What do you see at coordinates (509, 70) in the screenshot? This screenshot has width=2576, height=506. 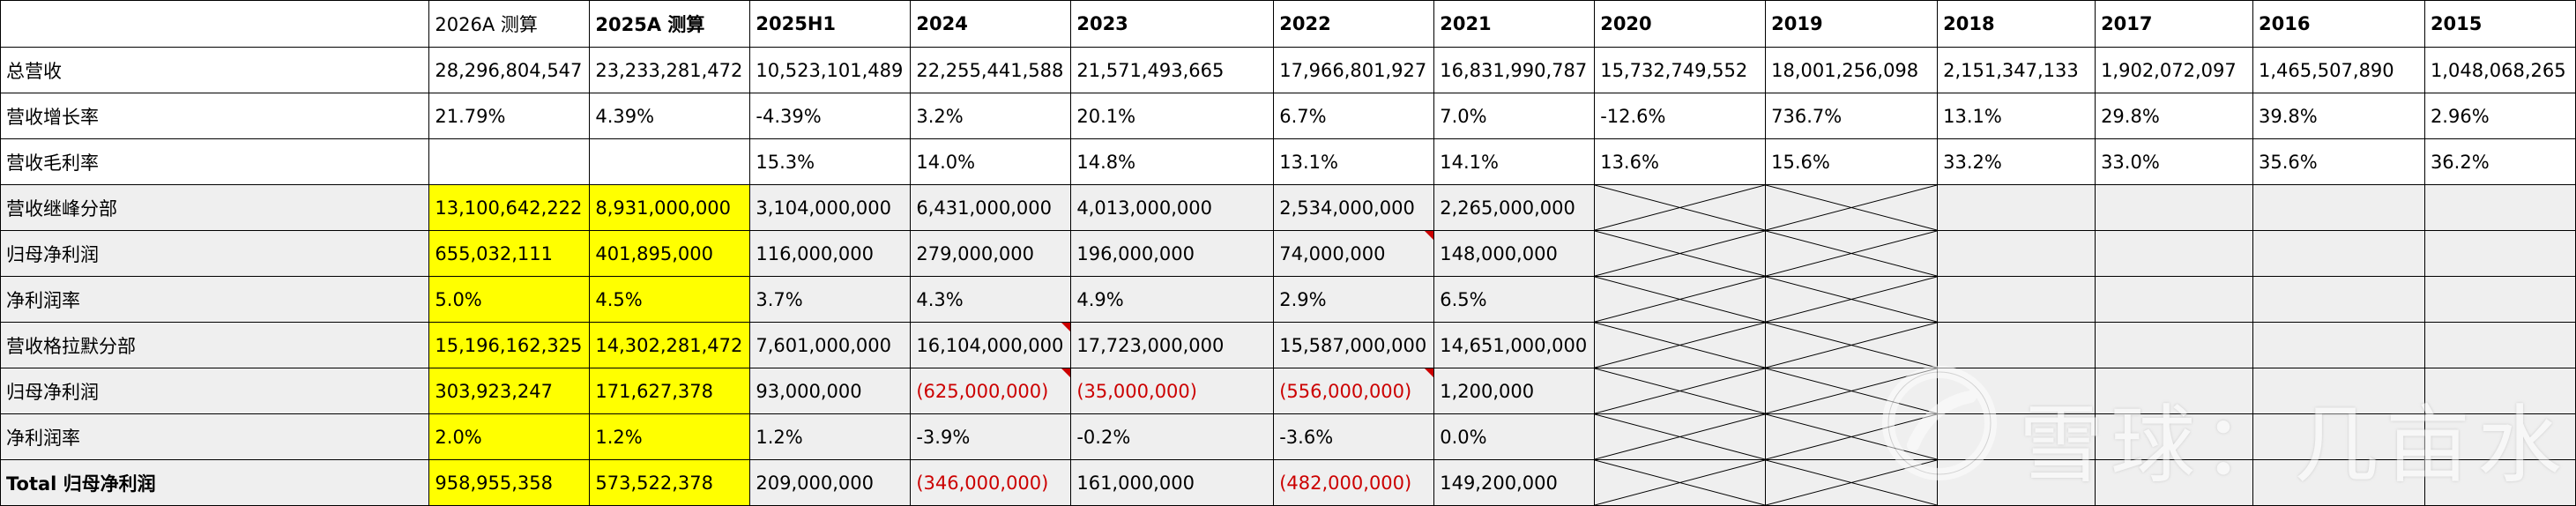 I see `table-cell: 28,296,804,547` at bounding box center [509, 70].